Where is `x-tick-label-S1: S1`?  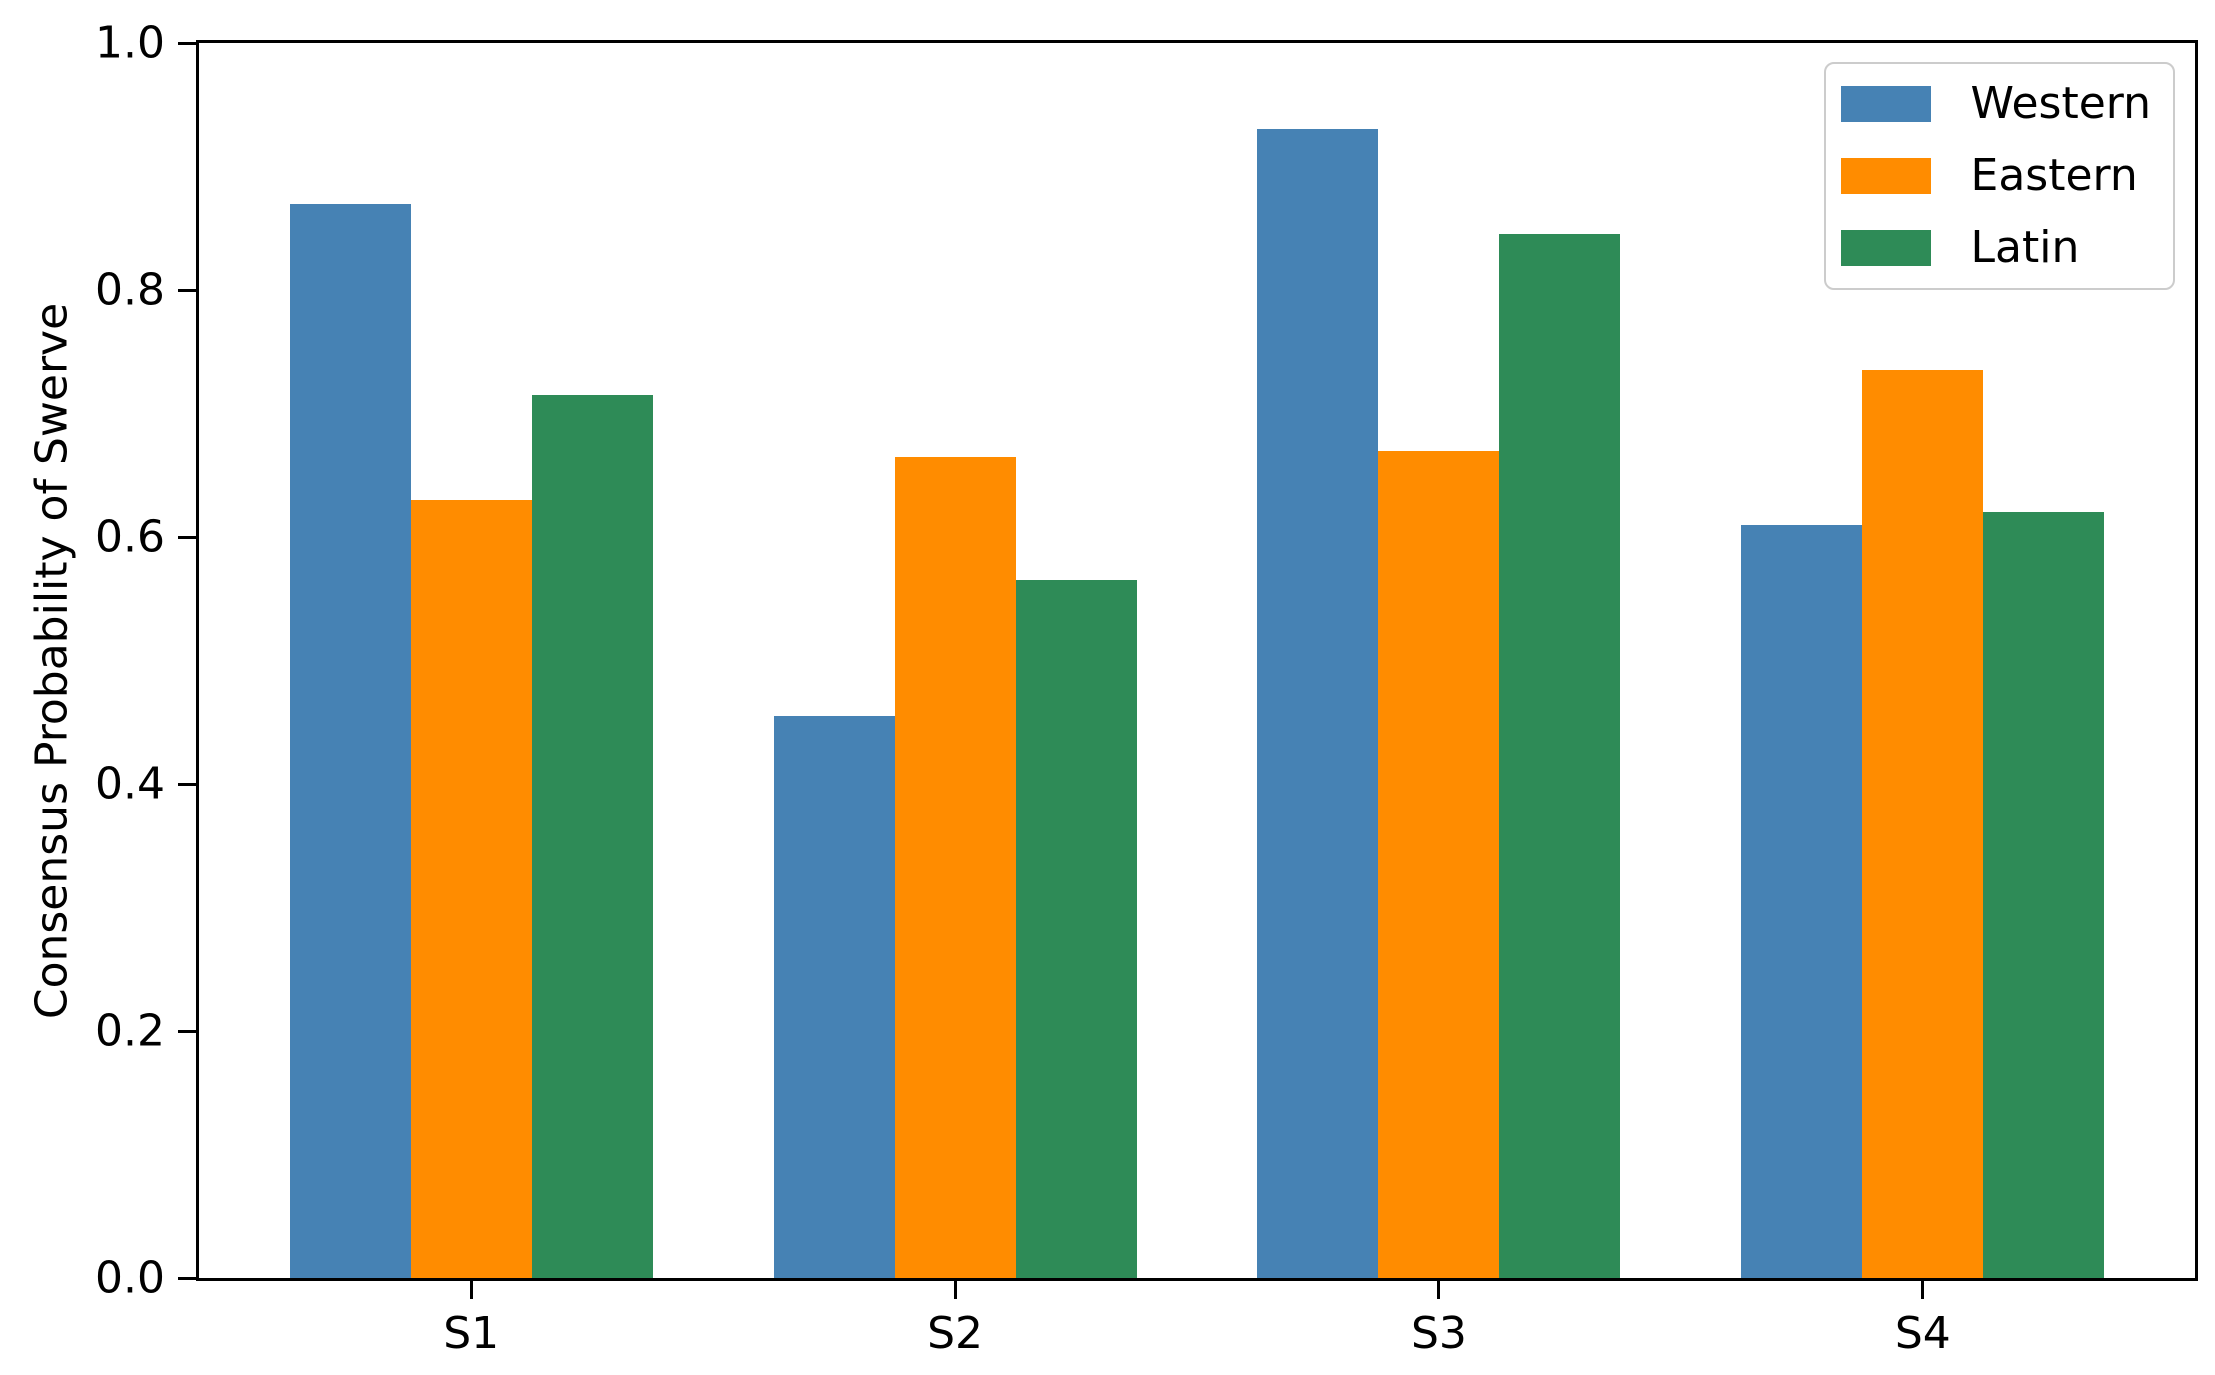 x-tick-label-S1: S1 is located at coordinates (471, 1333).